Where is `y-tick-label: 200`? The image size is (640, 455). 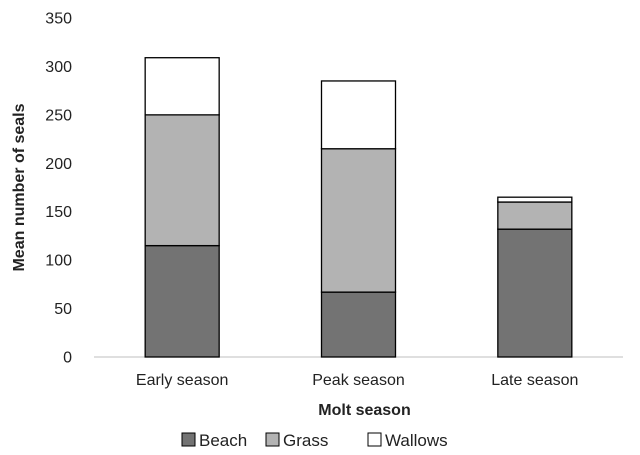
y-tick-label: 200 is located at coordinates (58, 164).